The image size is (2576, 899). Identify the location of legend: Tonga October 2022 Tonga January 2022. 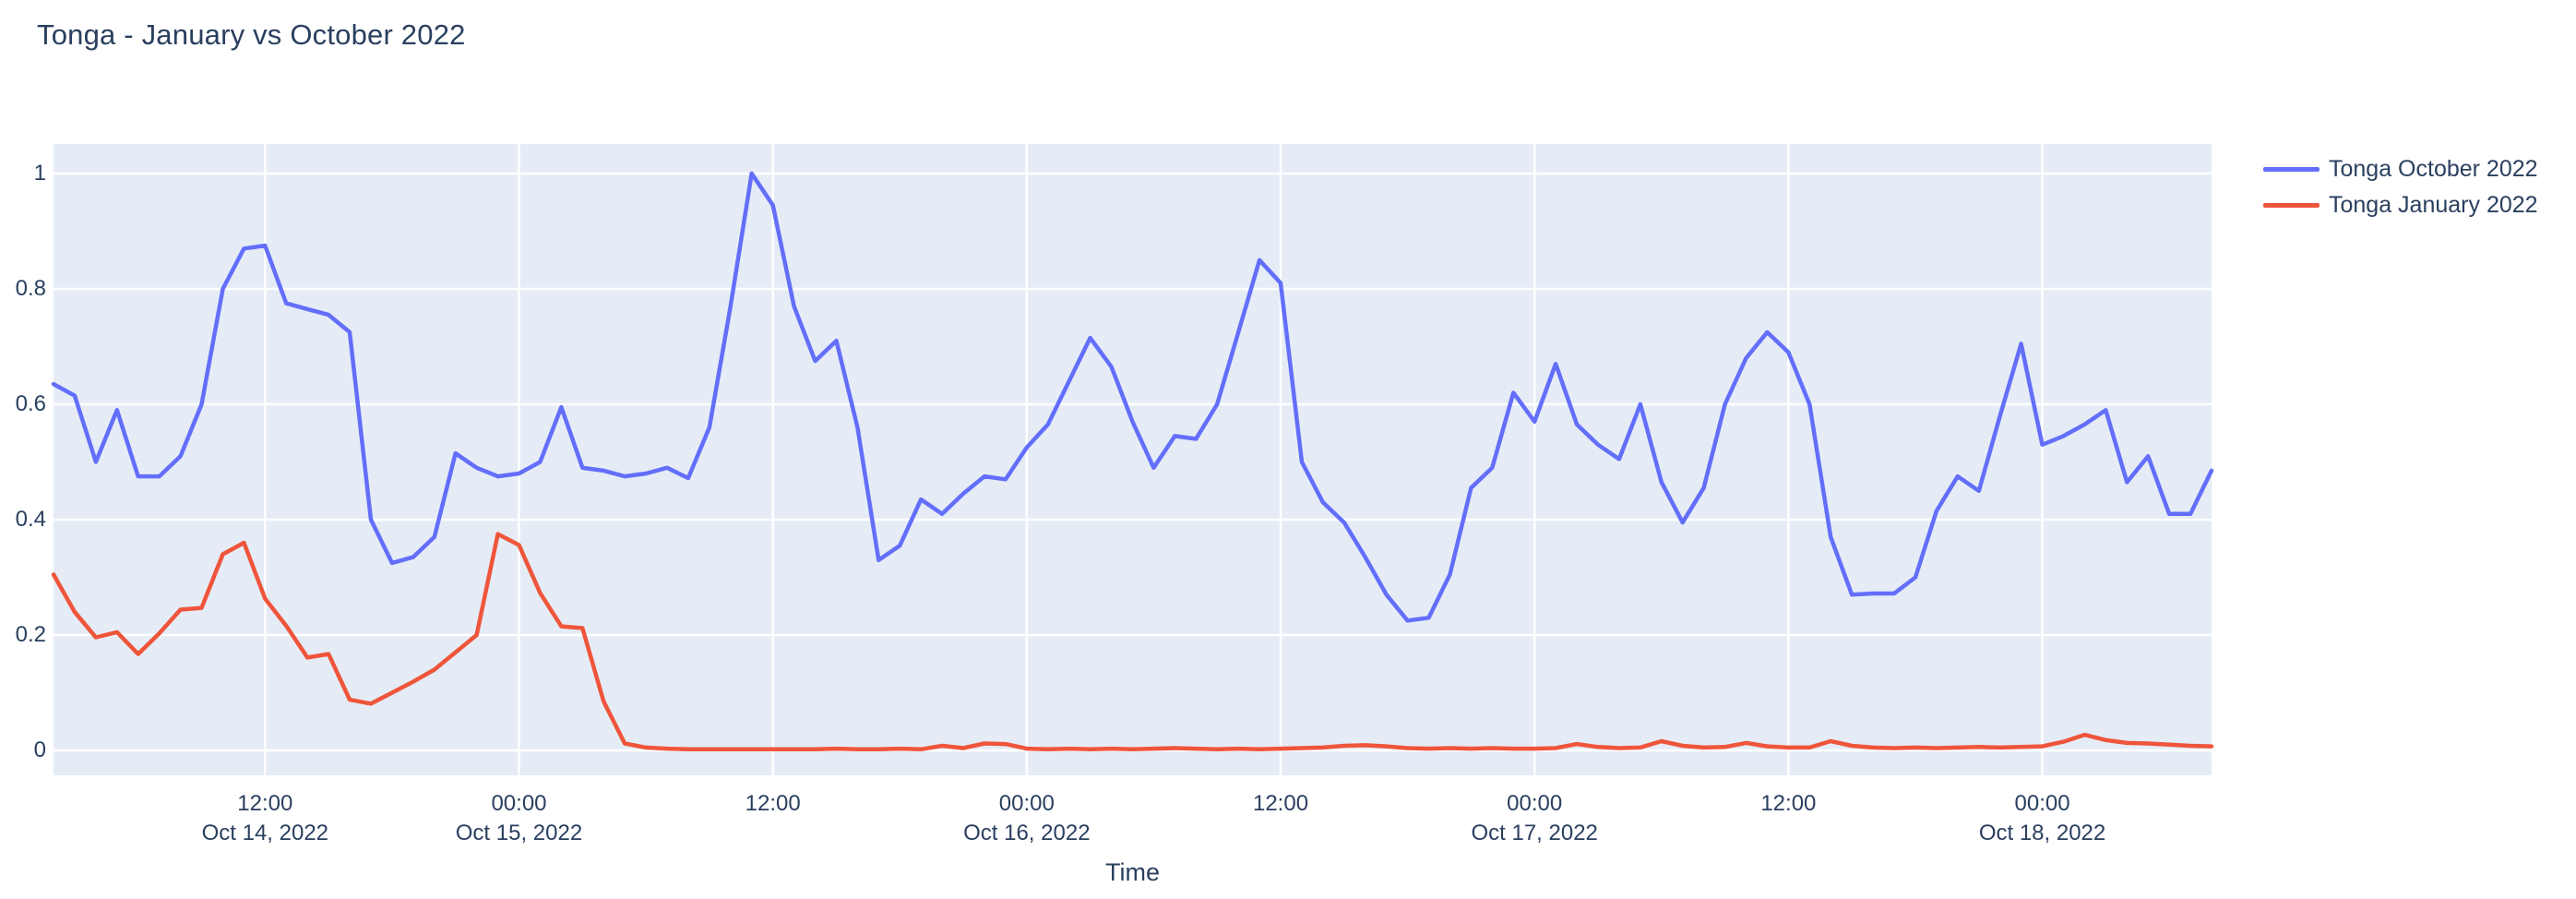
(2400, 187).